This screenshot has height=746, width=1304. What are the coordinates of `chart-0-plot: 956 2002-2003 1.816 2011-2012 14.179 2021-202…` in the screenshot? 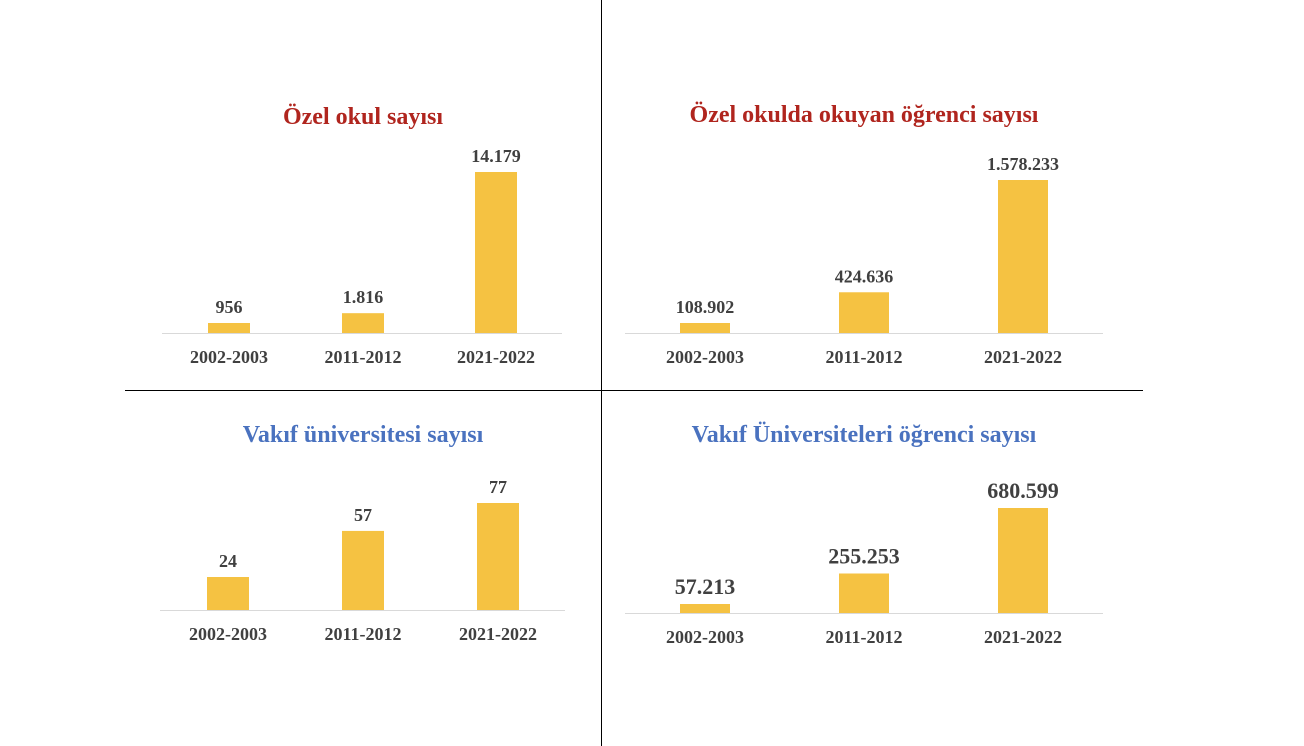 It's located at (362, 256).